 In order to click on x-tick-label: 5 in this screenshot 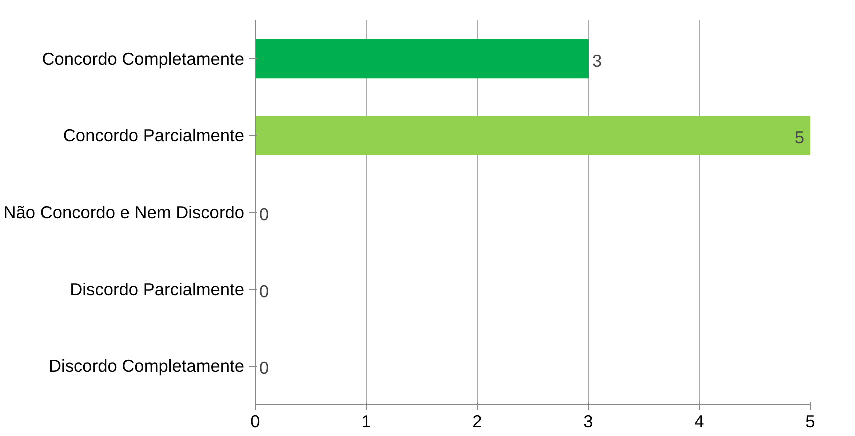, I will do `click(811, 422)`.